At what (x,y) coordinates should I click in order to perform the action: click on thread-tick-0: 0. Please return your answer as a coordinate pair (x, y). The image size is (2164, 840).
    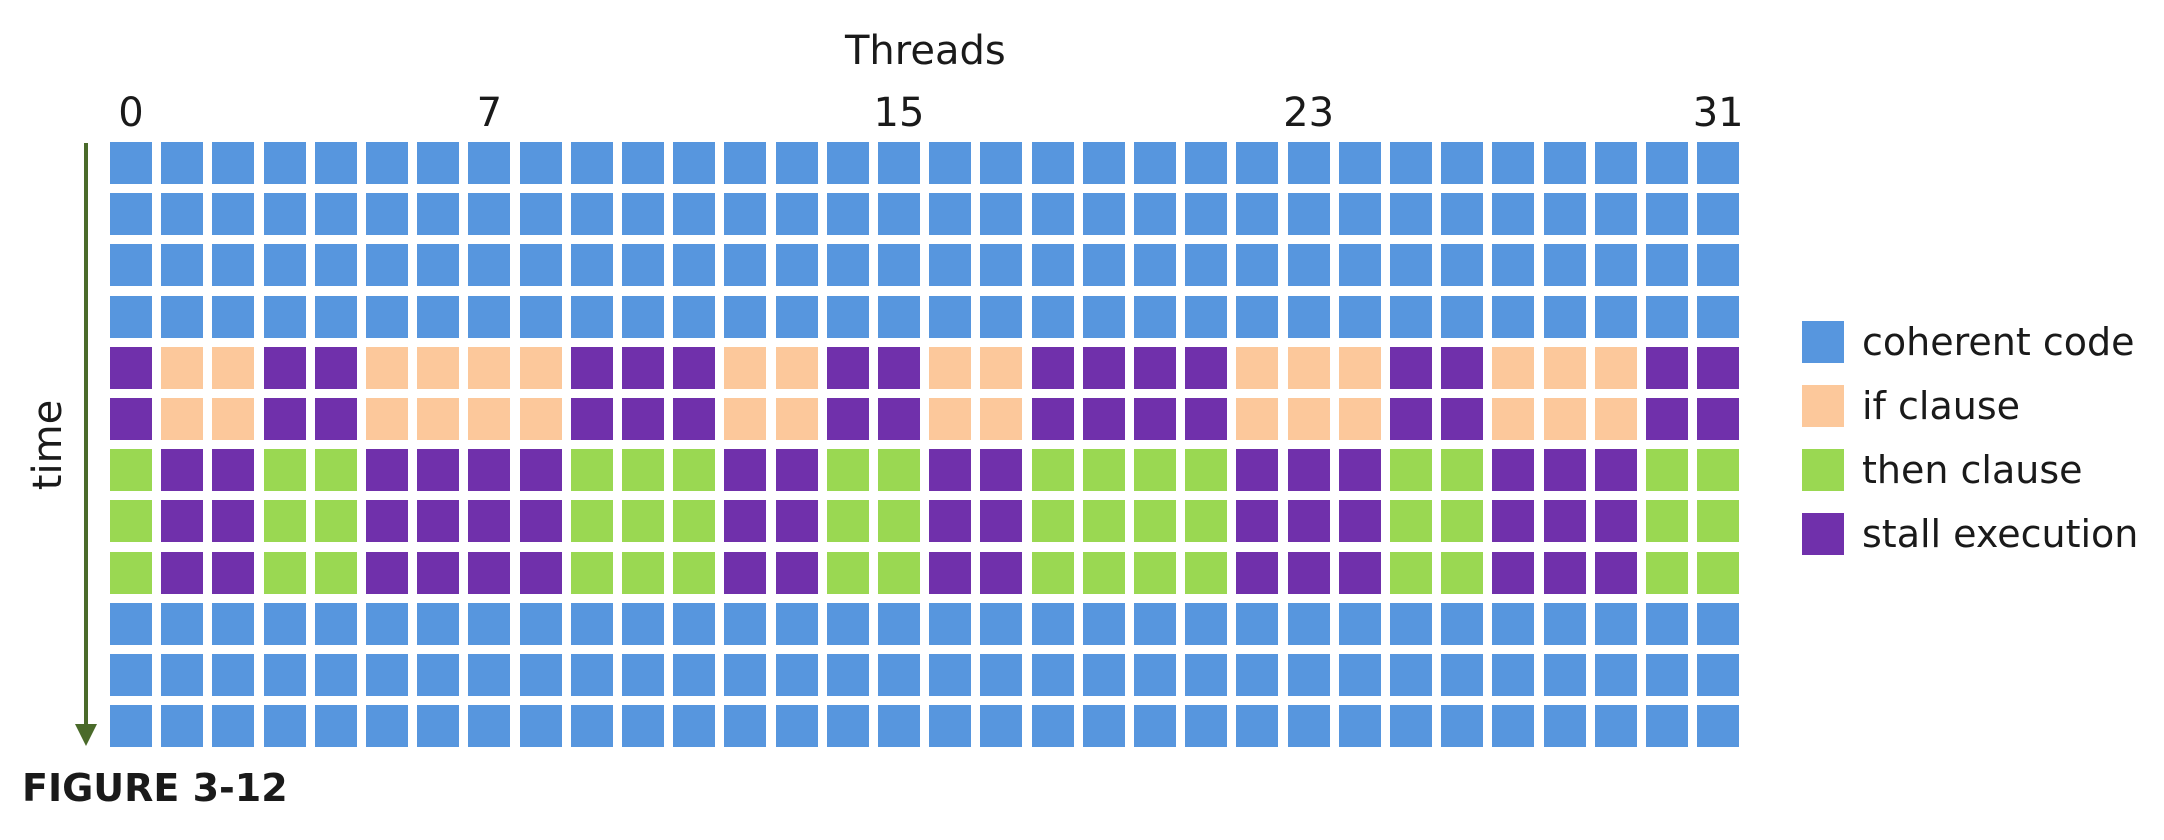
    Looking at the image, I should click on (131, 113).